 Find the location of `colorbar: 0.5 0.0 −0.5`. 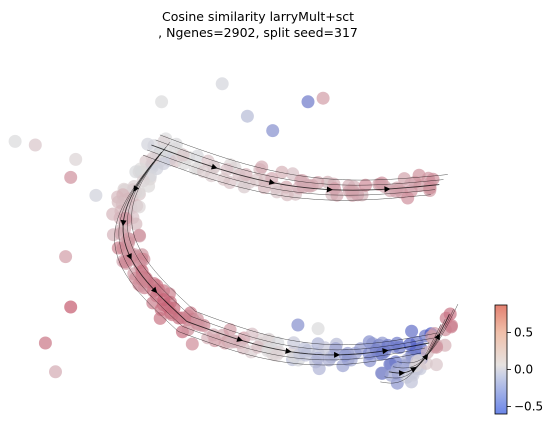

colorbar: 0.5 0.0 −0.5 is located at coordinates (518, 359).